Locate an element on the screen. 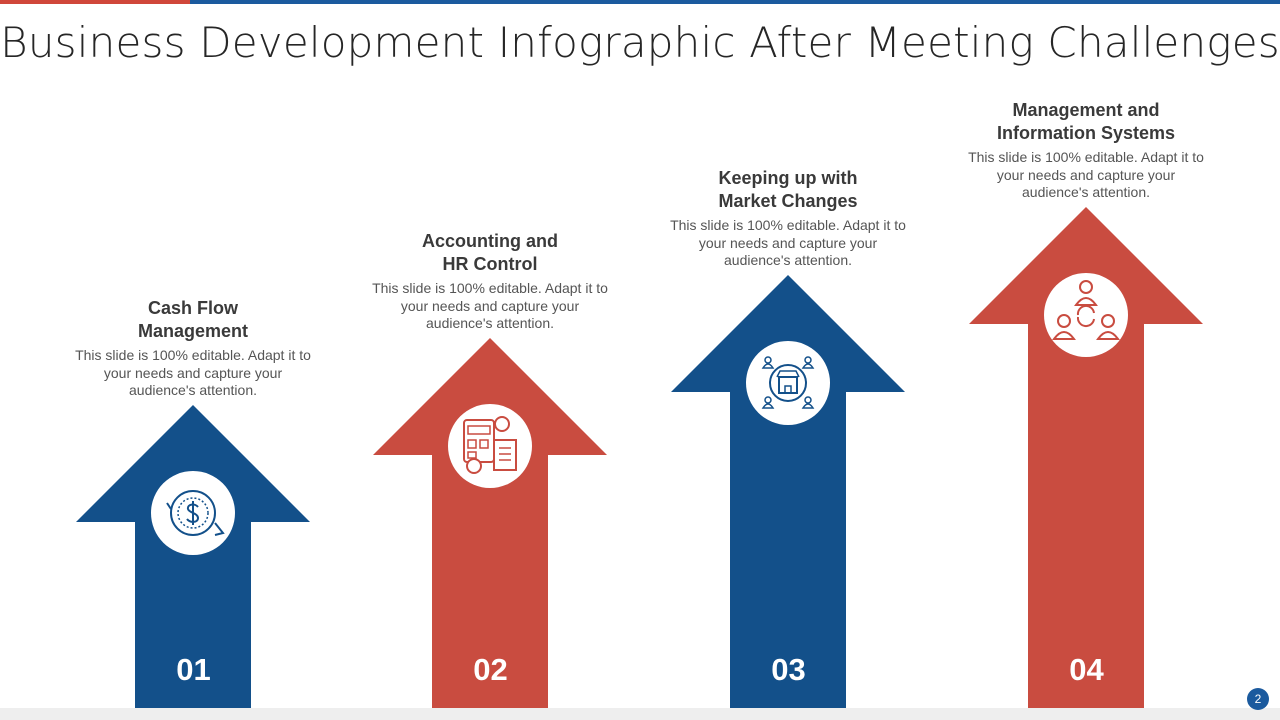 Image resolution: width=1280 pixels, height=720 pixels. heading-line: Keeping up with is located at coordinates (788, 178).